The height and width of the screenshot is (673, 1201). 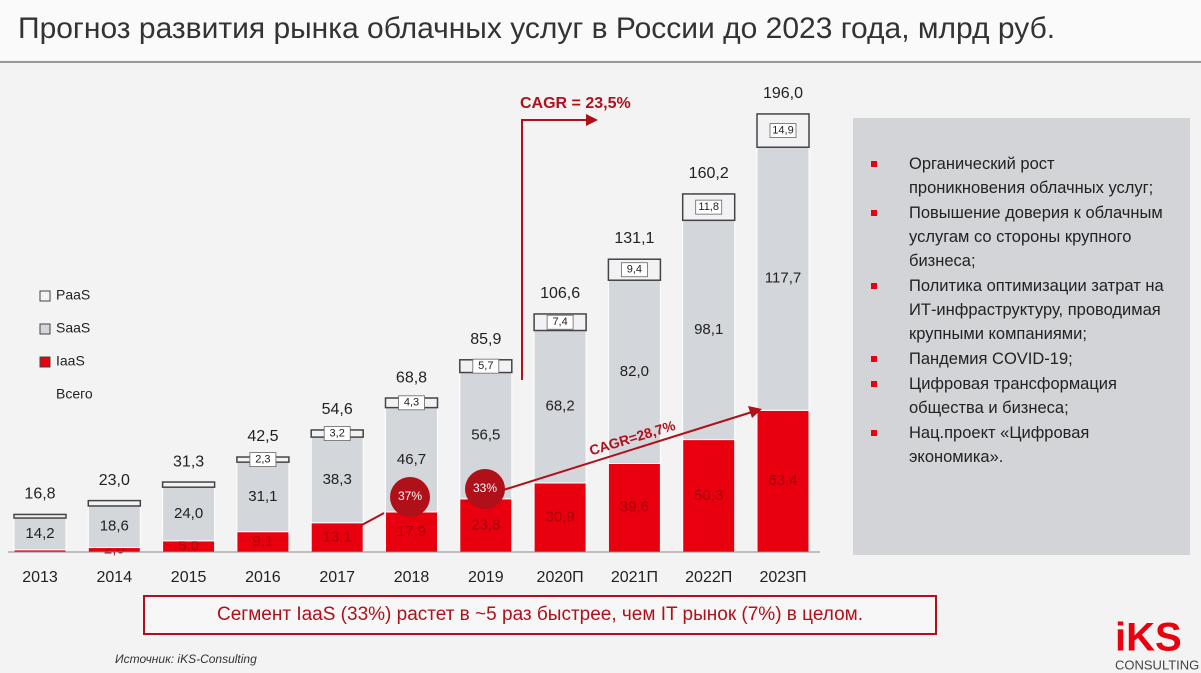 I want to click on total-label: 196,0, so click(x=783, y=93).